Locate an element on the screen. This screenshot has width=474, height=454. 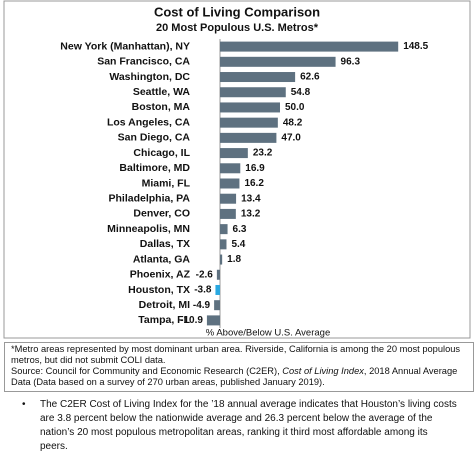
value-label: -10.9 is located at coordinates (191, 320).